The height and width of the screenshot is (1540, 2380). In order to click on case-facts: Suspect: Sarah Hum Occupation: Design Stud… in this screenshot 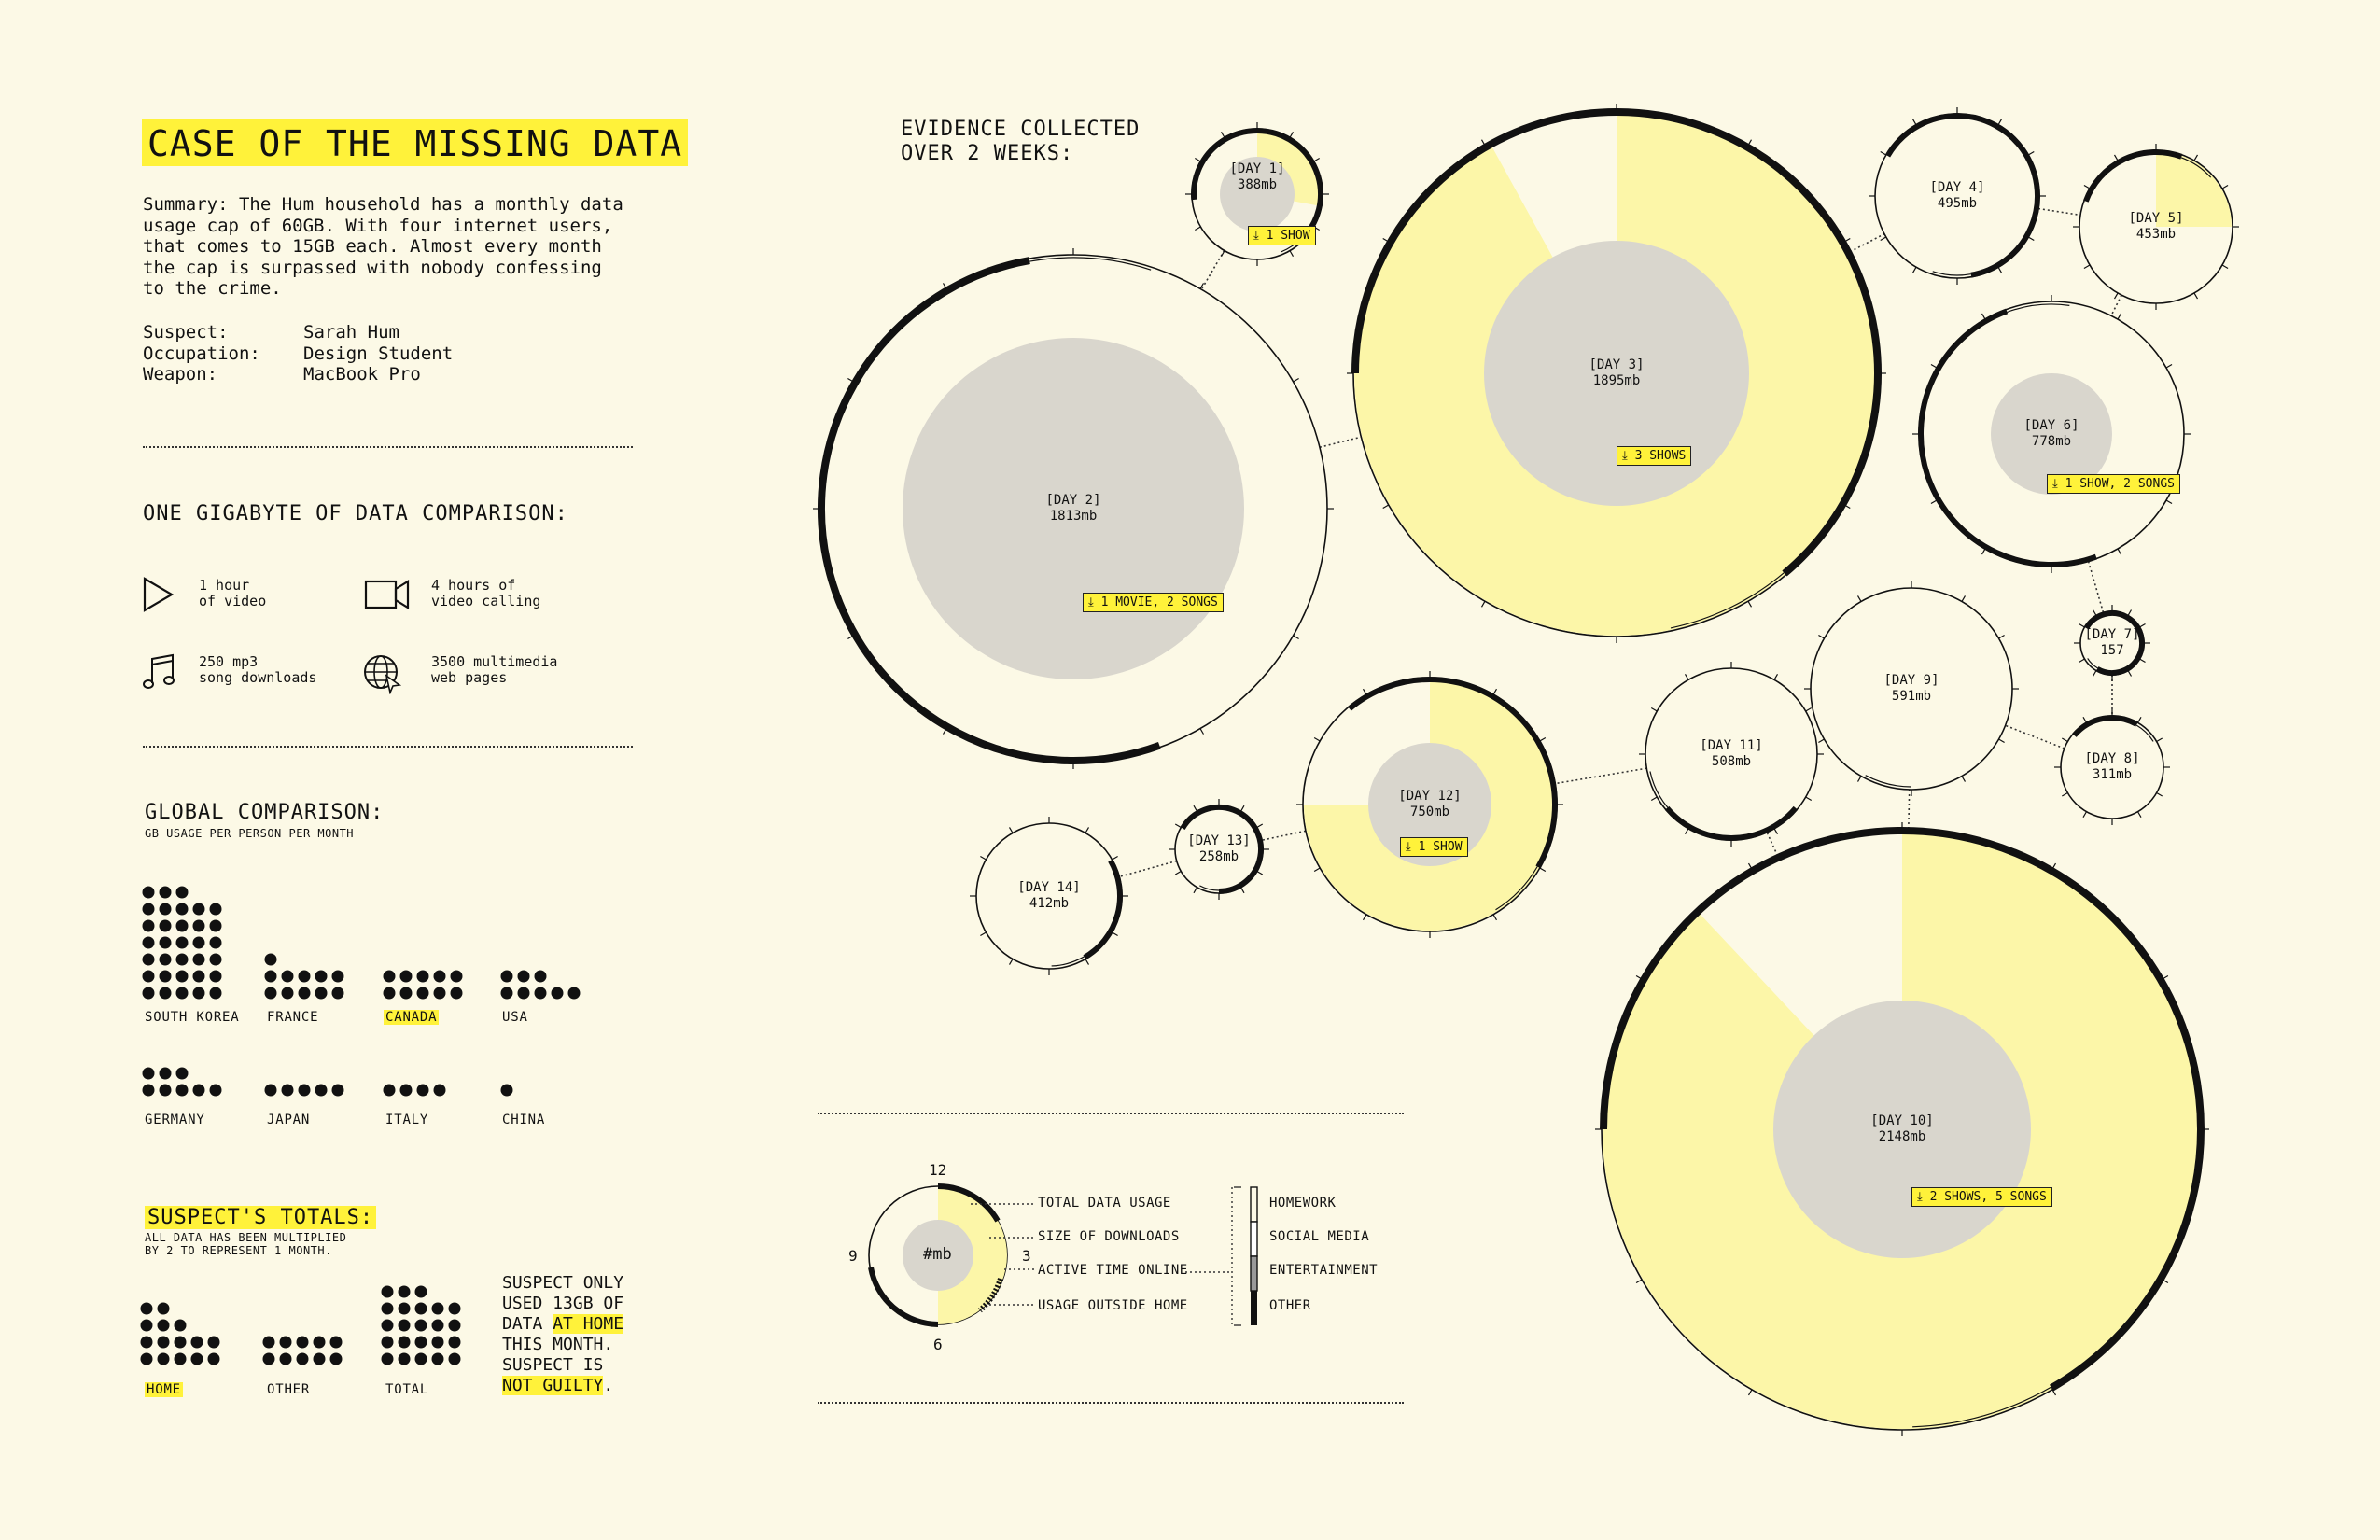, I will do `click(298, 353)`.